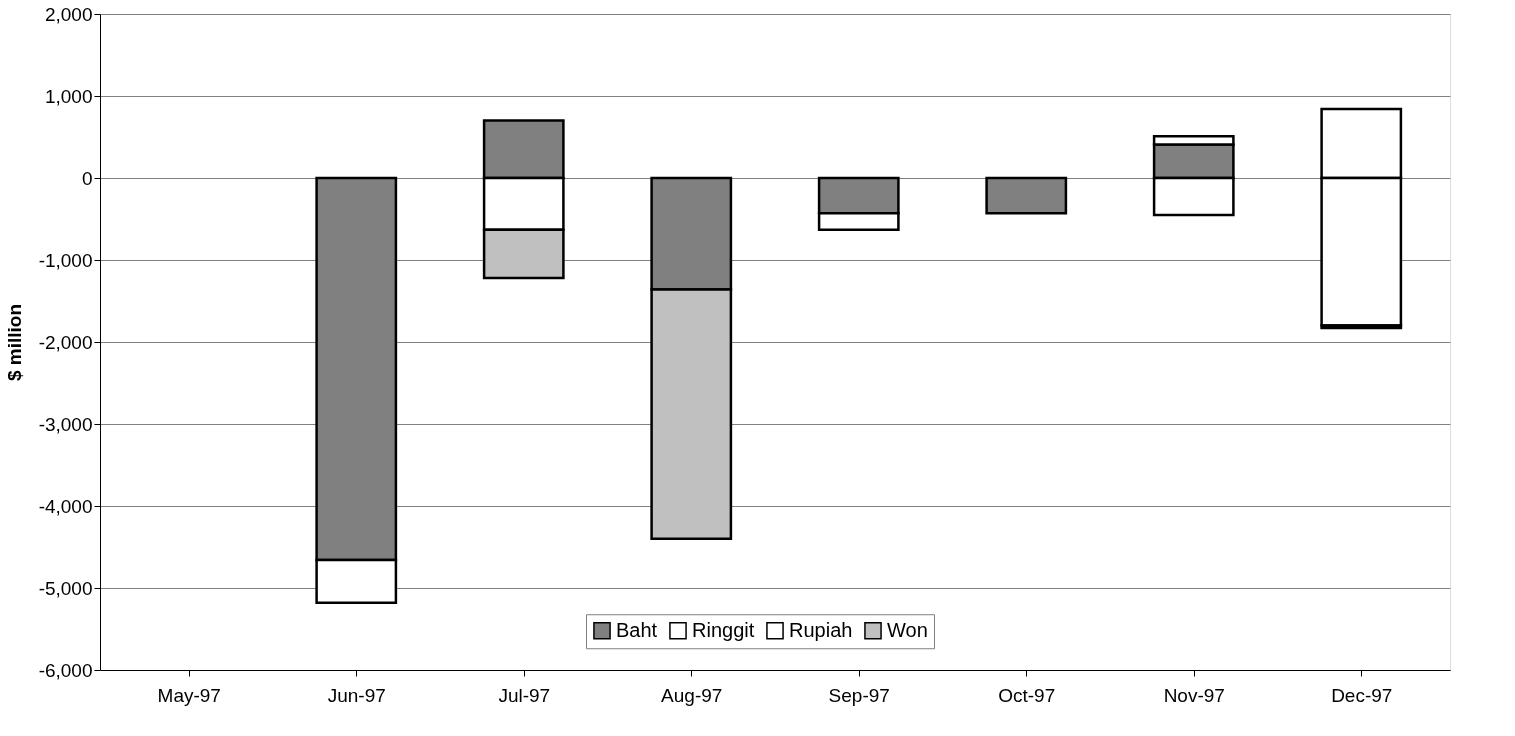  I want to click on x-tick-label: Oct-97, so click(1027, 695).